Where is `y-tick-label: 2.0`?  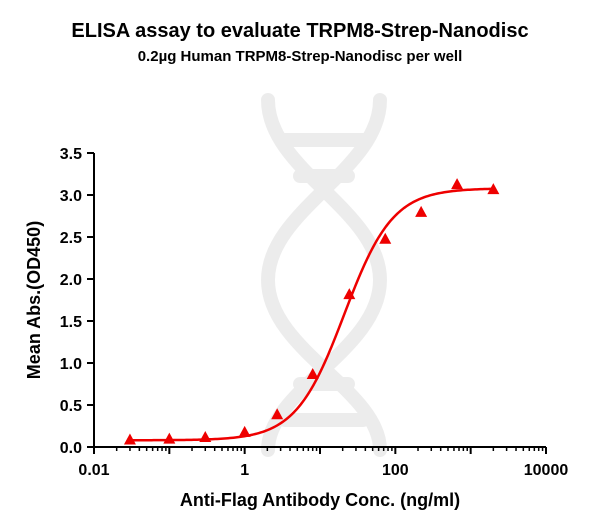
y-tick-label: 2.0 is located at coordinates (71, 280).